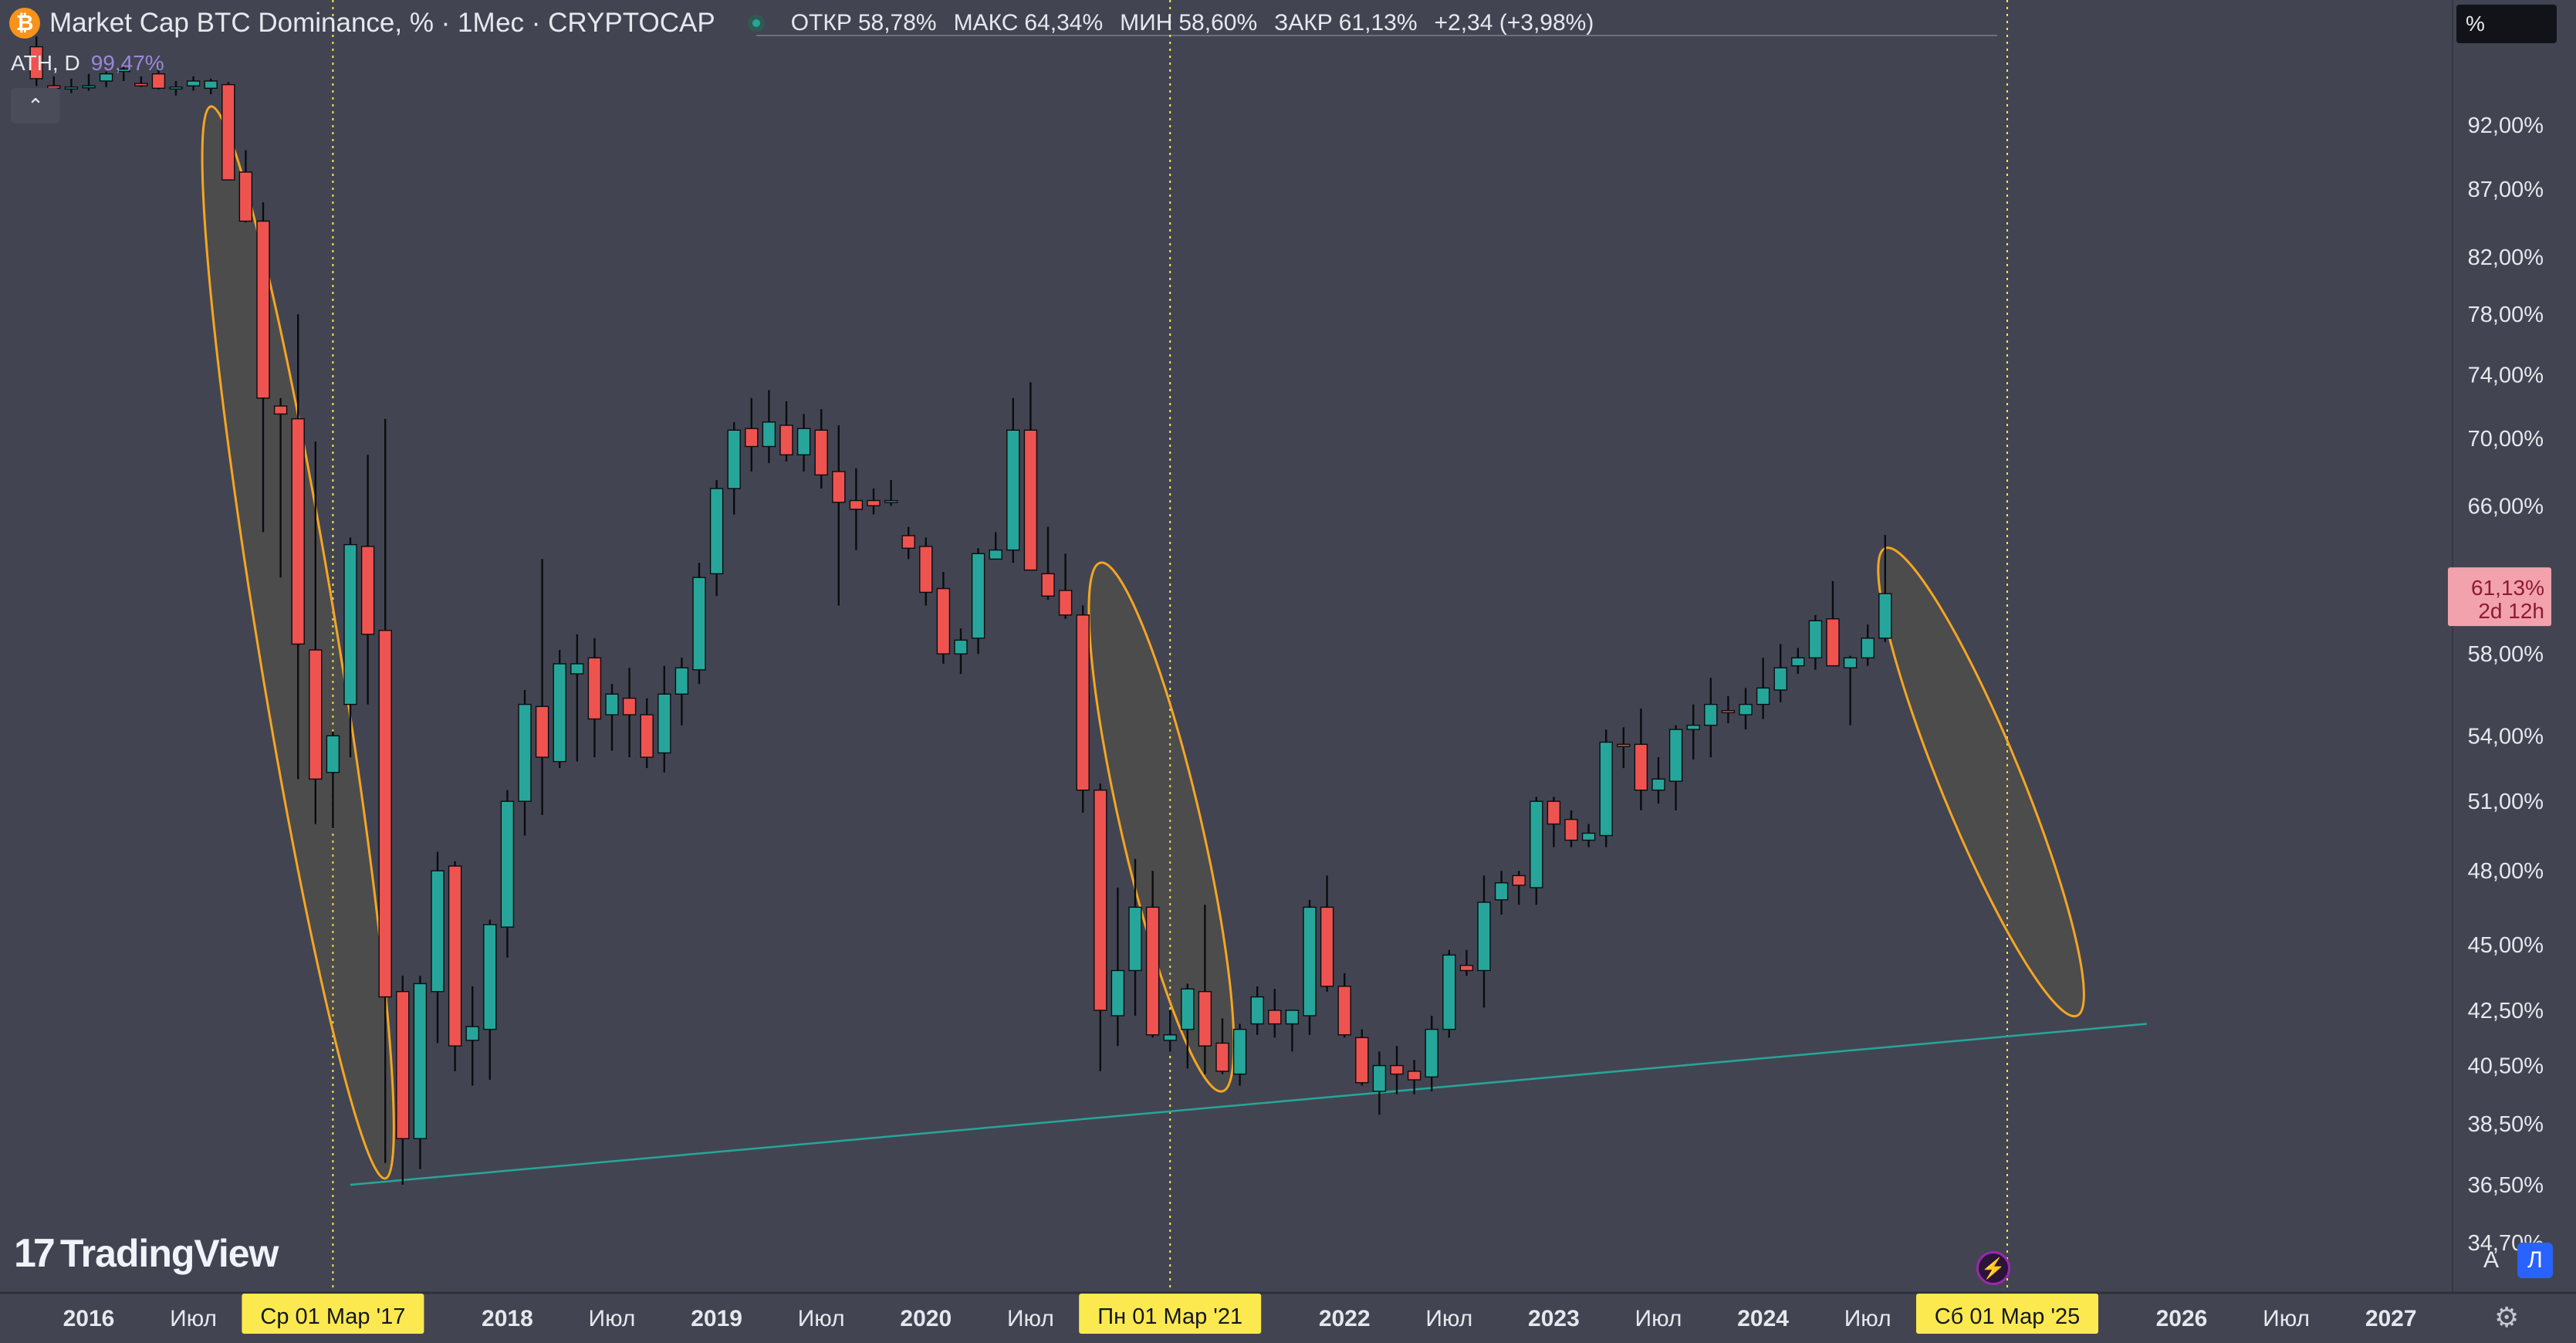 The image size is (2576, 1343). Describe the element at coordinates (1248, 1104) in the screenshot. I see `trendline` at that location.